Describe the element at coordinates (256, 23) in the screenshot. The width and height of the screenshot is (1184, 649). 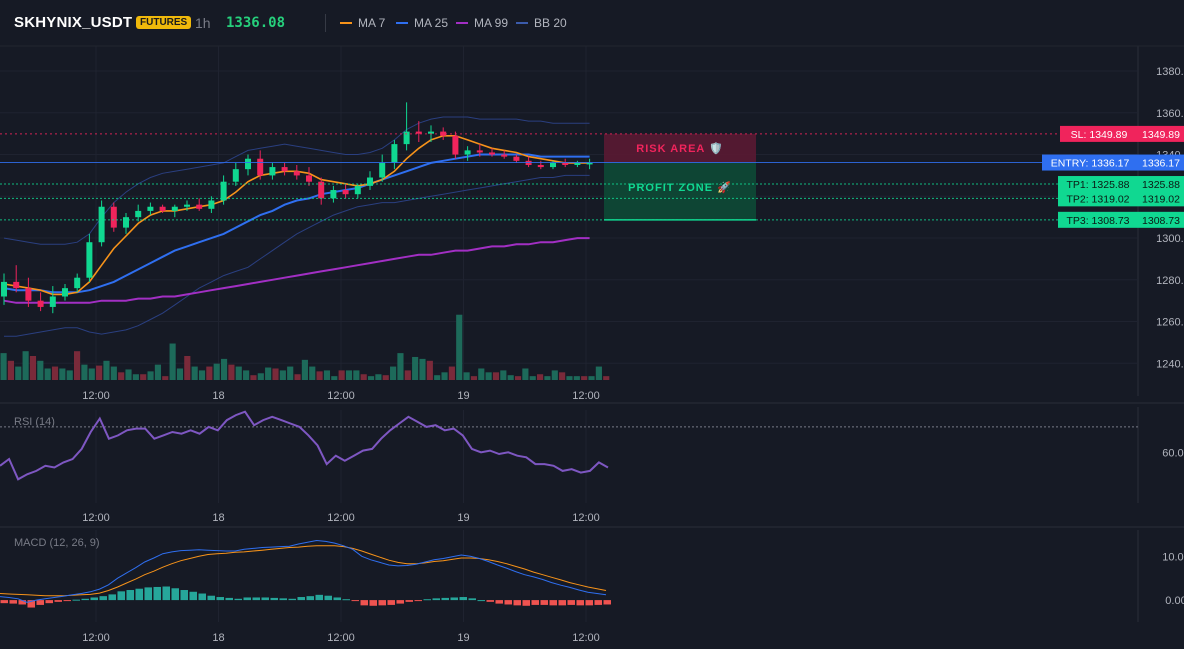
I see `last-price: 1336.08` at that location.